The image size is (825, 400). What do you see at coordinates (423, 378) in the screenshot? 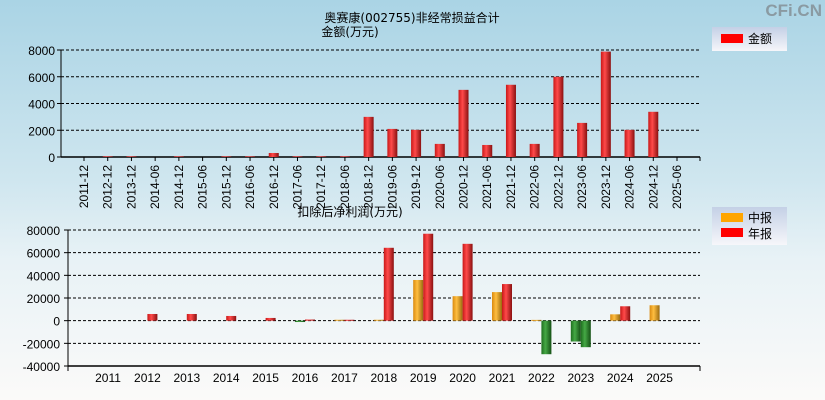
I see `x-tick-label: 2019` at bounding box center [423, 378].